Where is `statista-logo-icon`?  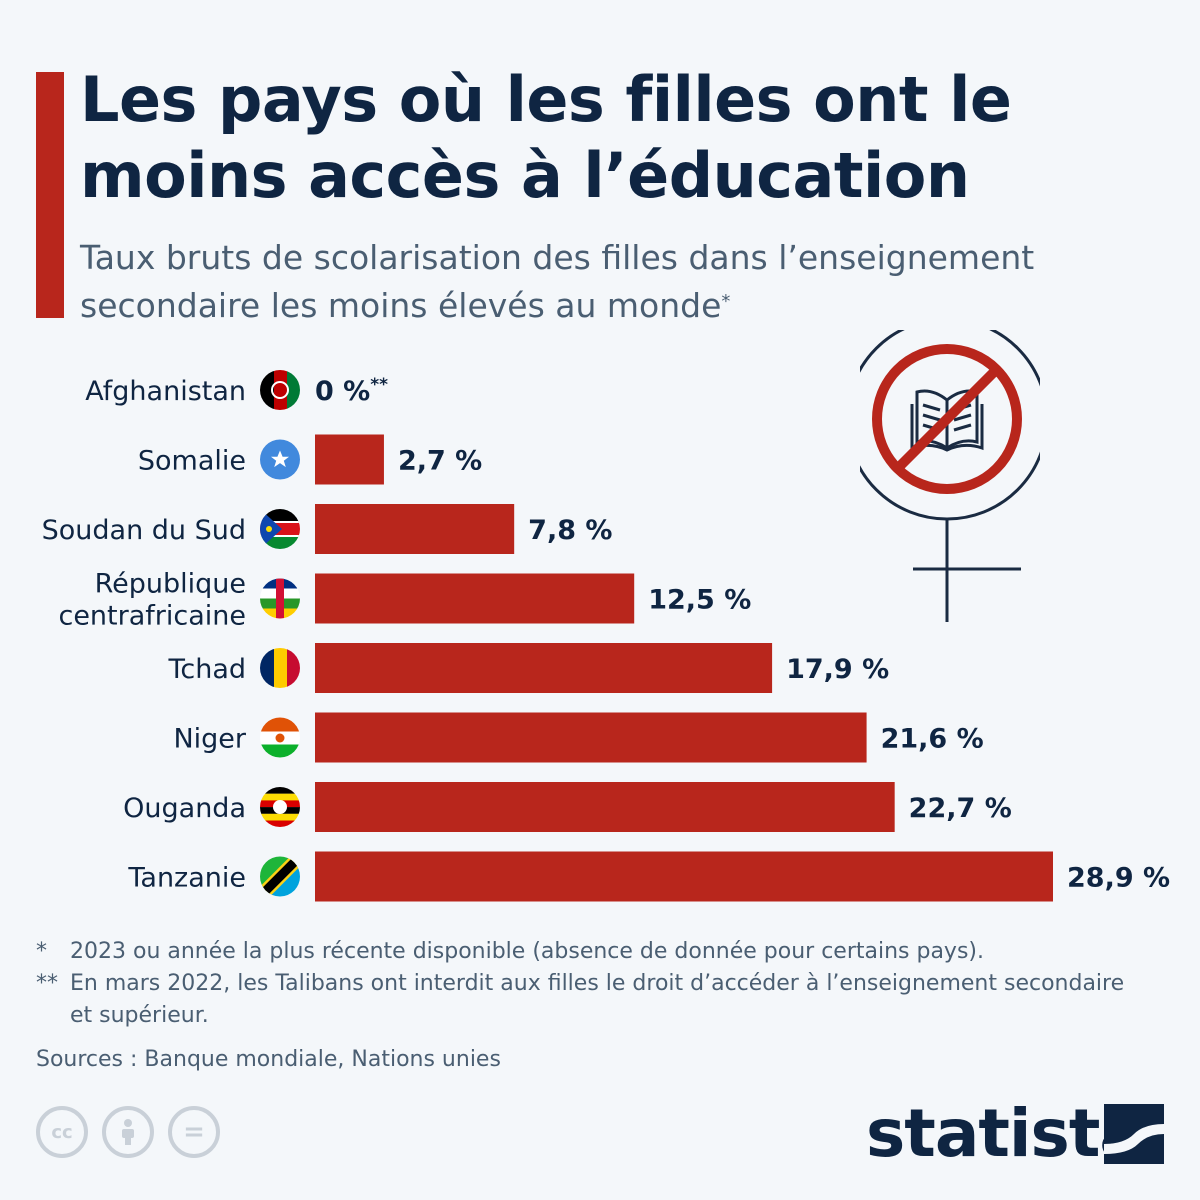 statista-logo-icon is located at coordinates (1134, 1134).